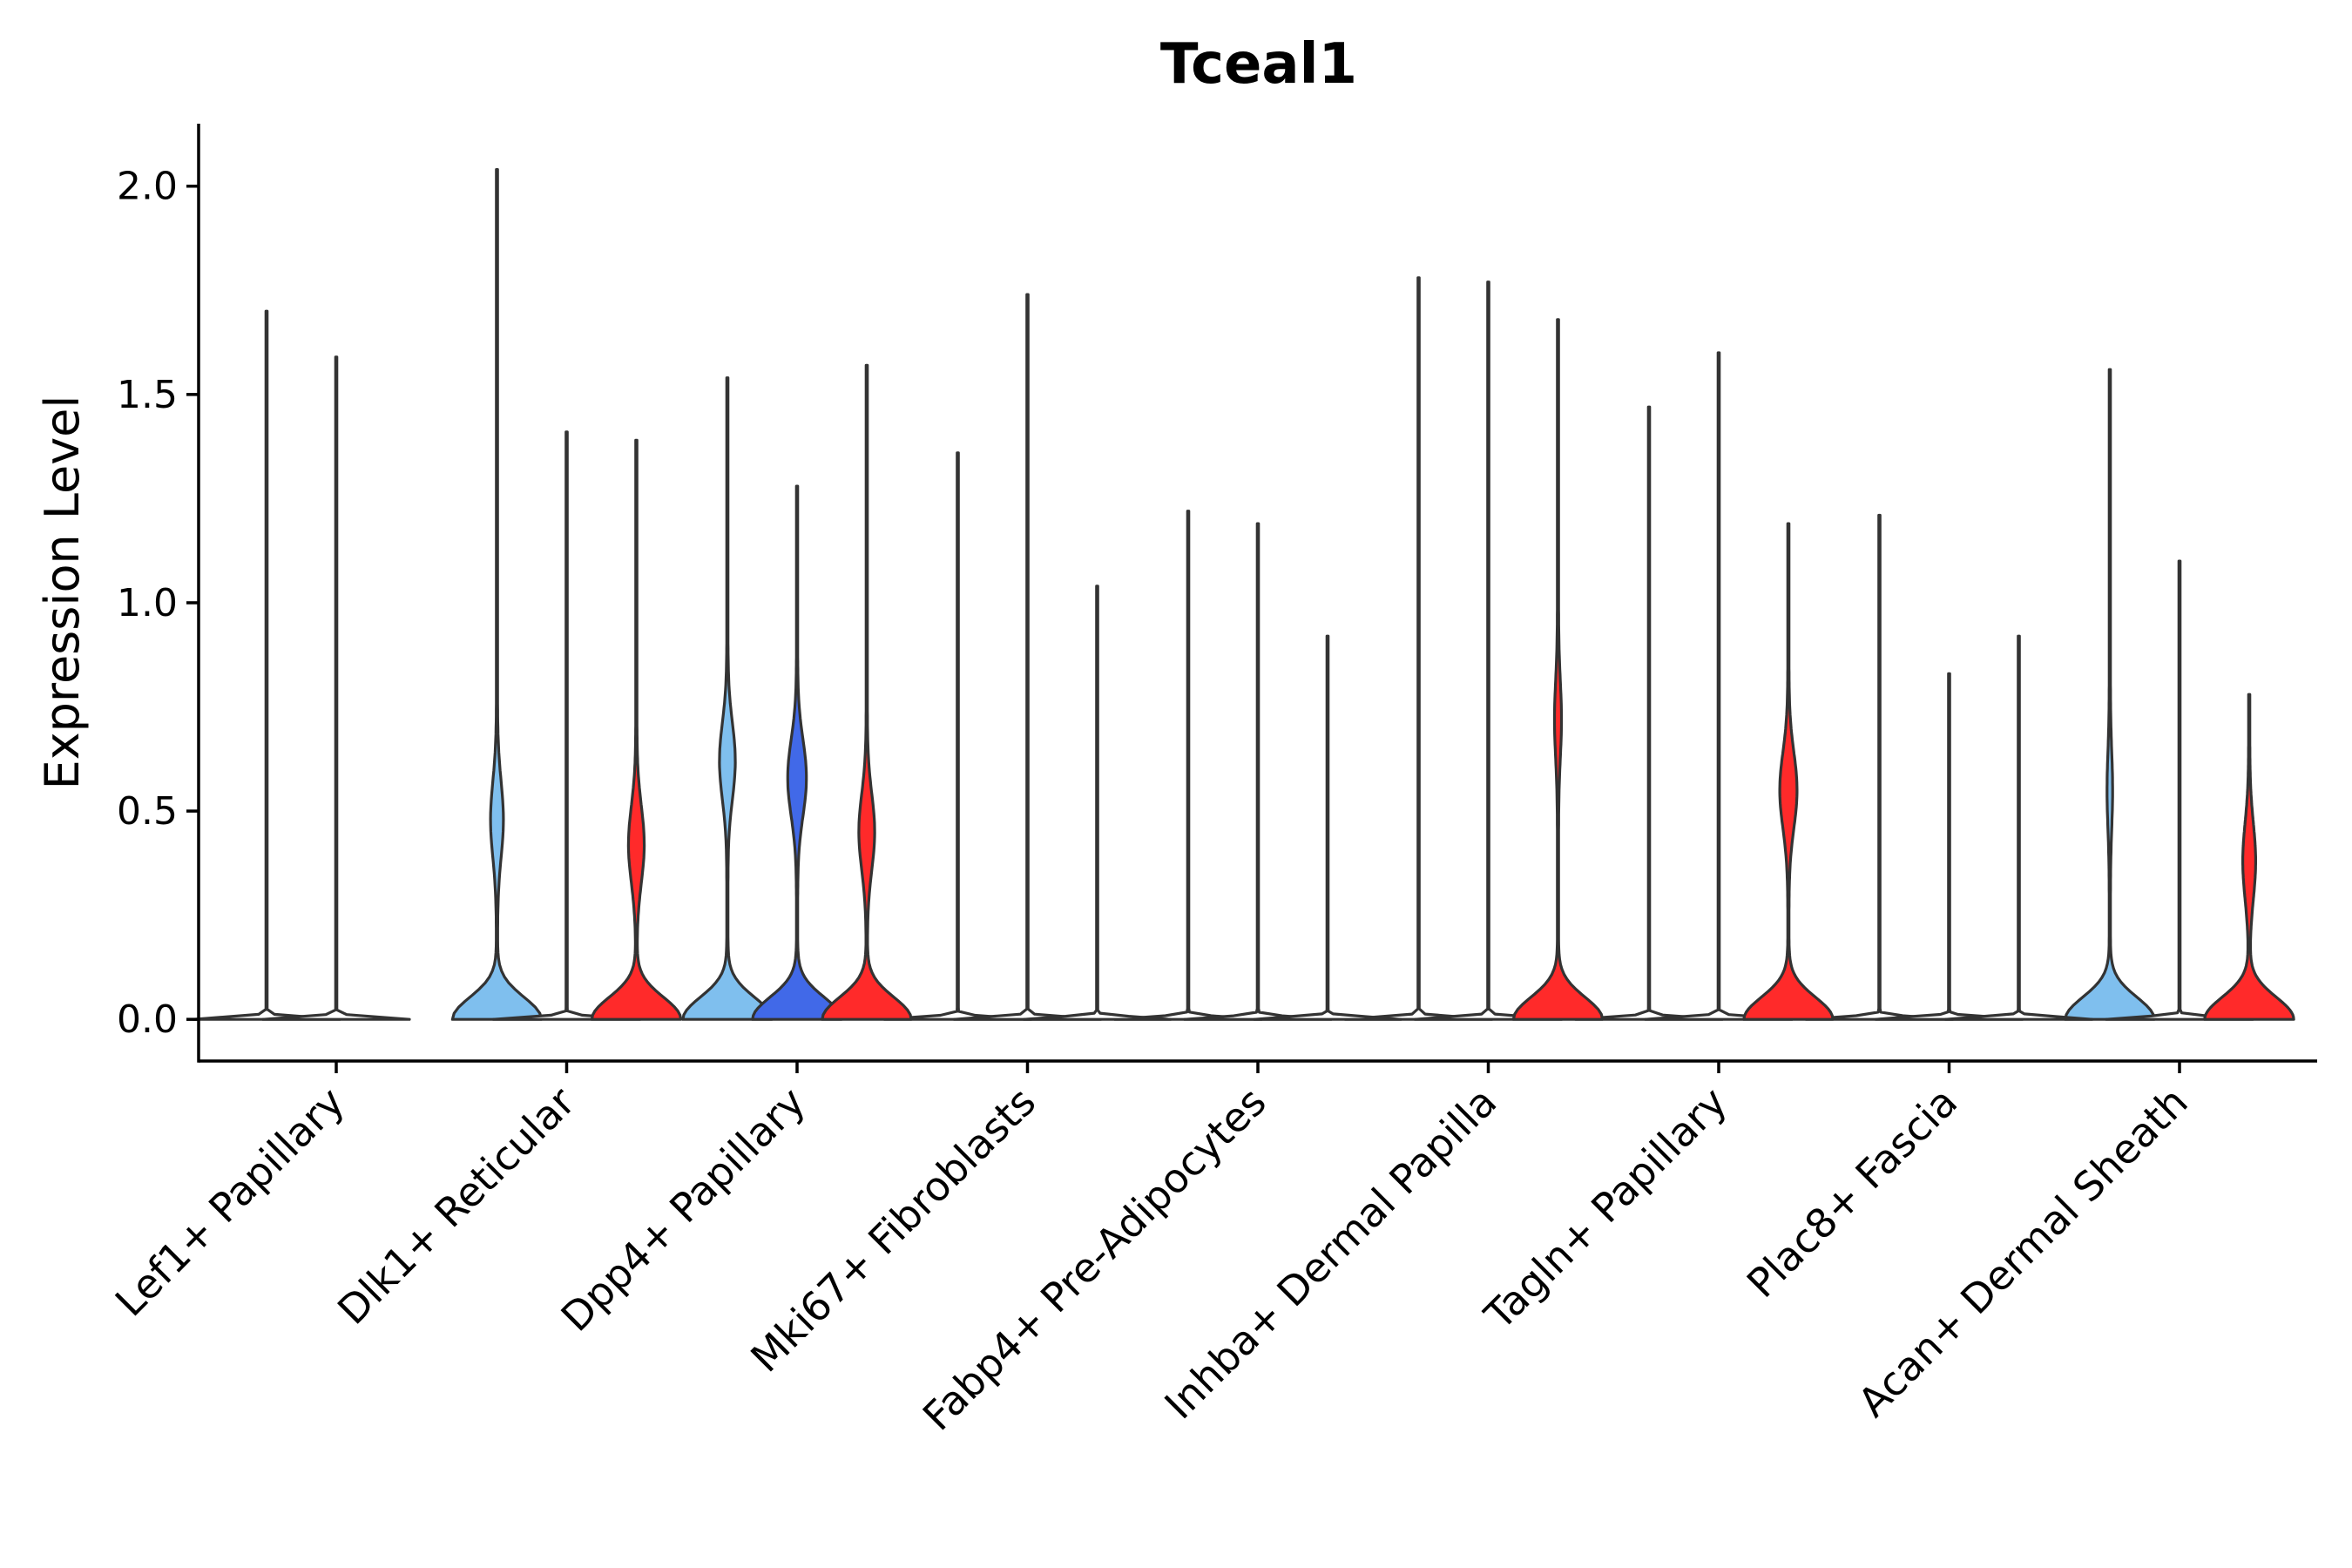 This screenshot has width=2352, height=1568. What do you see at coordinates (147, 395) in the screenshot?
I see `y-tick-label: 1.5` at bounding box center [147, 395].